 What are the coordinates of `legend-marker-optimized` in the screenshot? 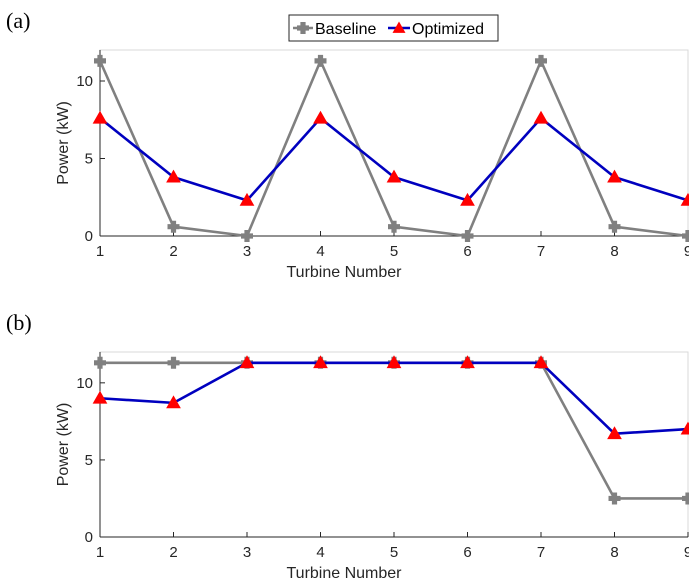 It's located at (399, 27).